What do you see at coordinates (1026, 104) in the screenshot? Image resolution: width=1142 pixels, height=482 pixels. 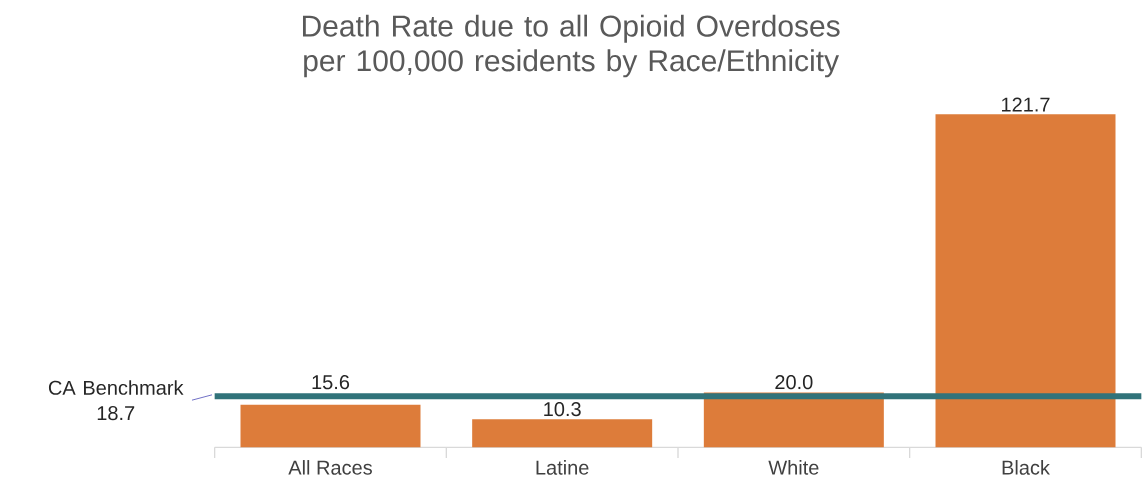 I see `data-label: 121.7` at bounding box center [1026, 104].